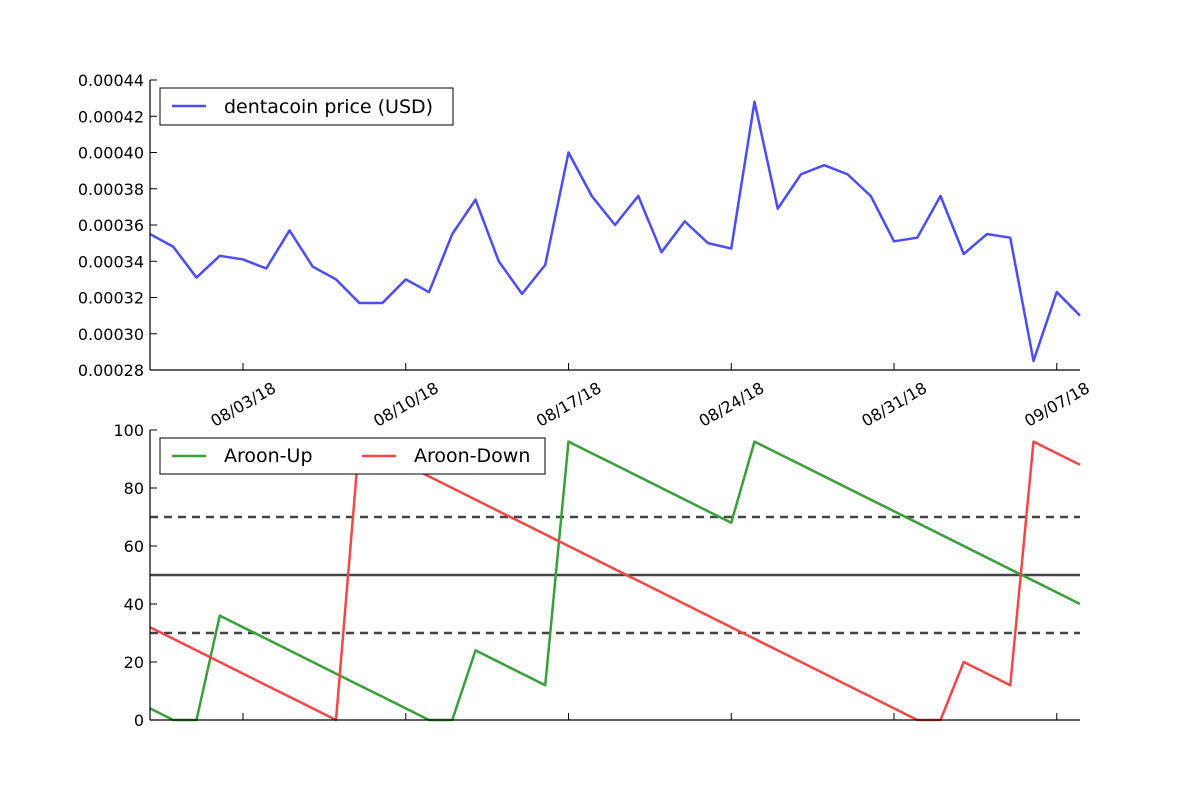 The image size is (1200, 804). What do you see at coordinates (111, 298) in the screenshot?
I see `price-ytick-label: 0.00032` at bounding box center [111, 298].